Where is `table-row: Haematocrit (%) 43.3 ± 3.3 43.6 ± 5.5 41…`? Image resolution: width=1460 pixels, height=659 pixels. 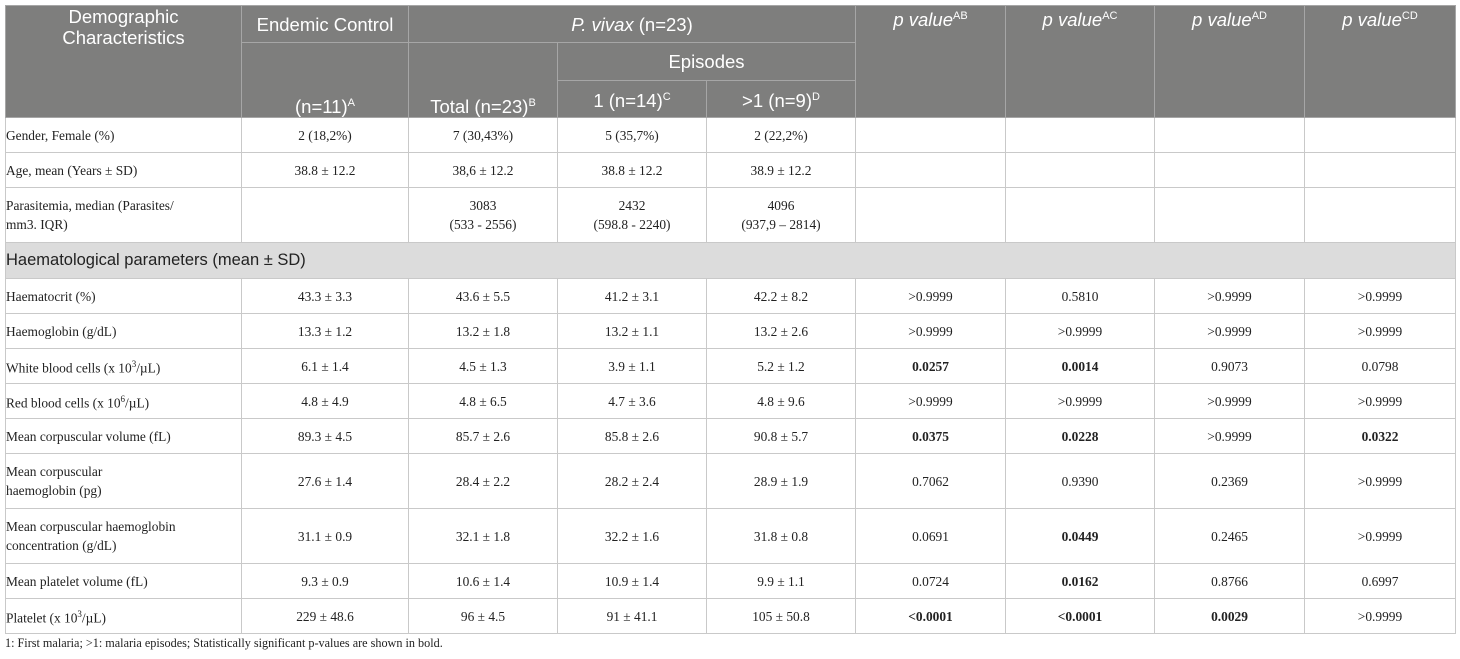 table-row: Haematocrit (%) 43.3 ± 3.3 43.6 ± 5.5 41… is located at coordinates (730, 296).